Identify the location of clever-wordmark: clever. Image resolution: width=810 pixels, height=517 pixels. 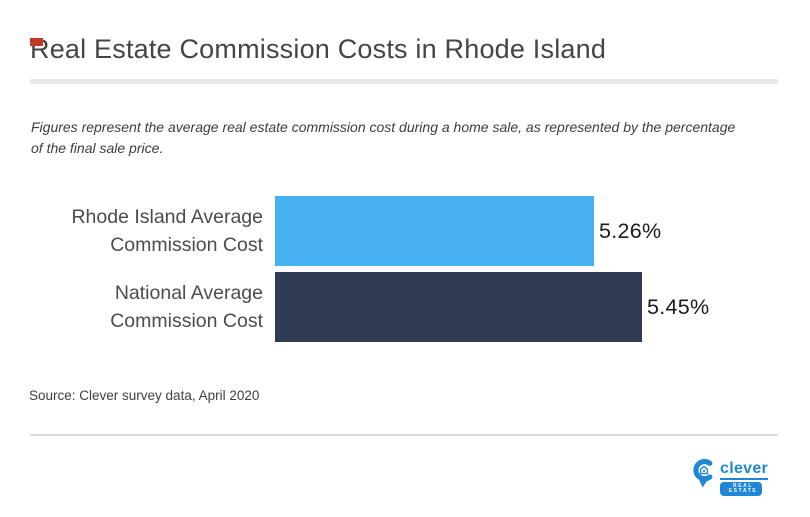
(744, 470).